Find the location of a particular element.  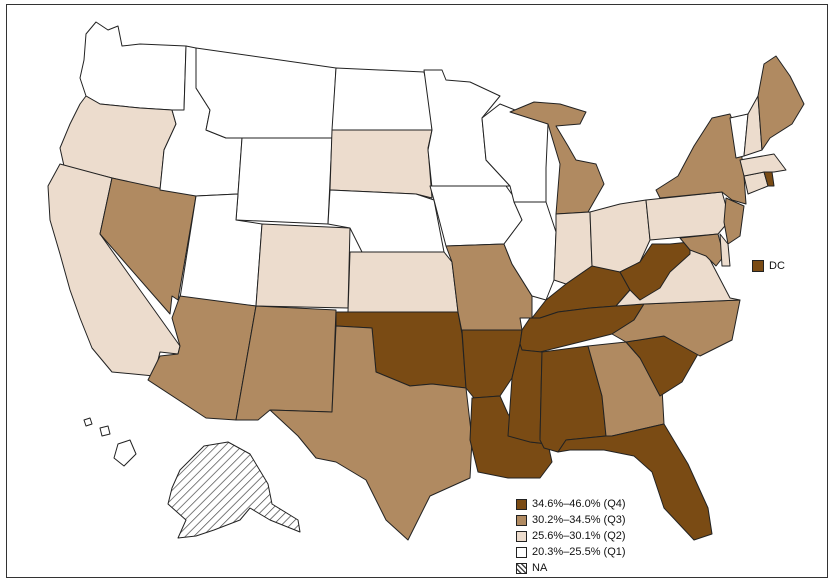

state-KS is located at coordinates (403, 282).